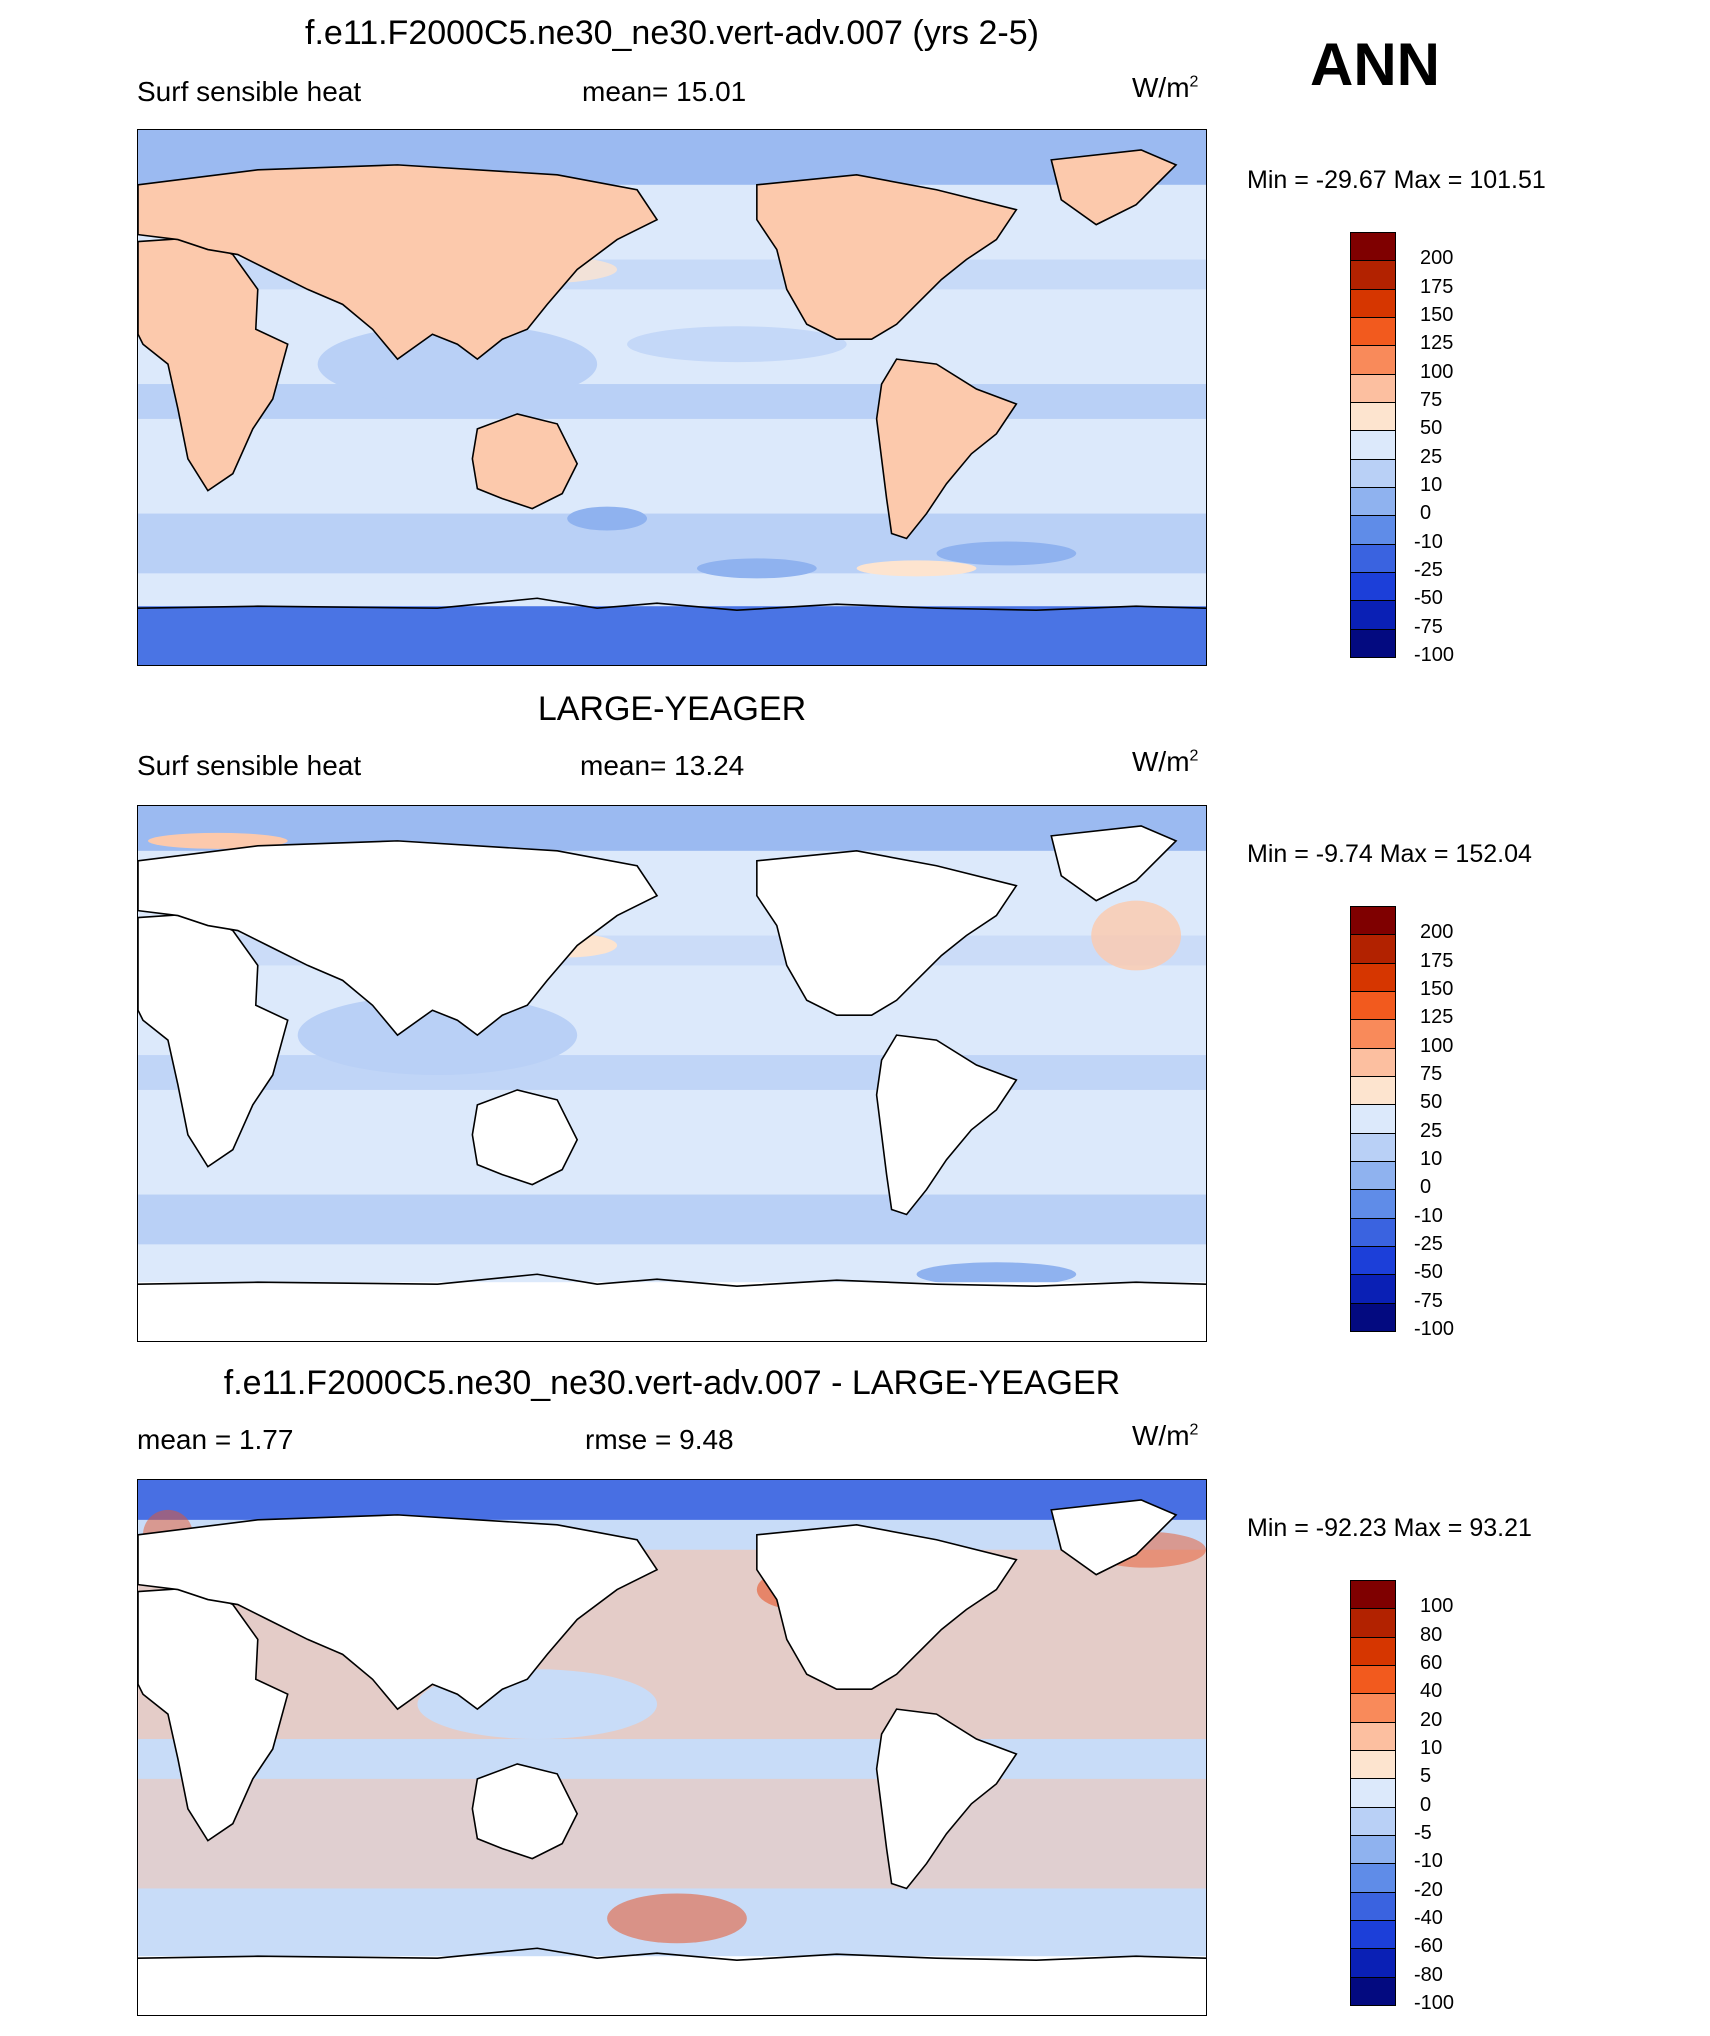  What do you see at coordinates (659, 1439) in the screenshot?
I see `panel3-rmse: rmse = 9.48` at bounding box center [659, 1439].